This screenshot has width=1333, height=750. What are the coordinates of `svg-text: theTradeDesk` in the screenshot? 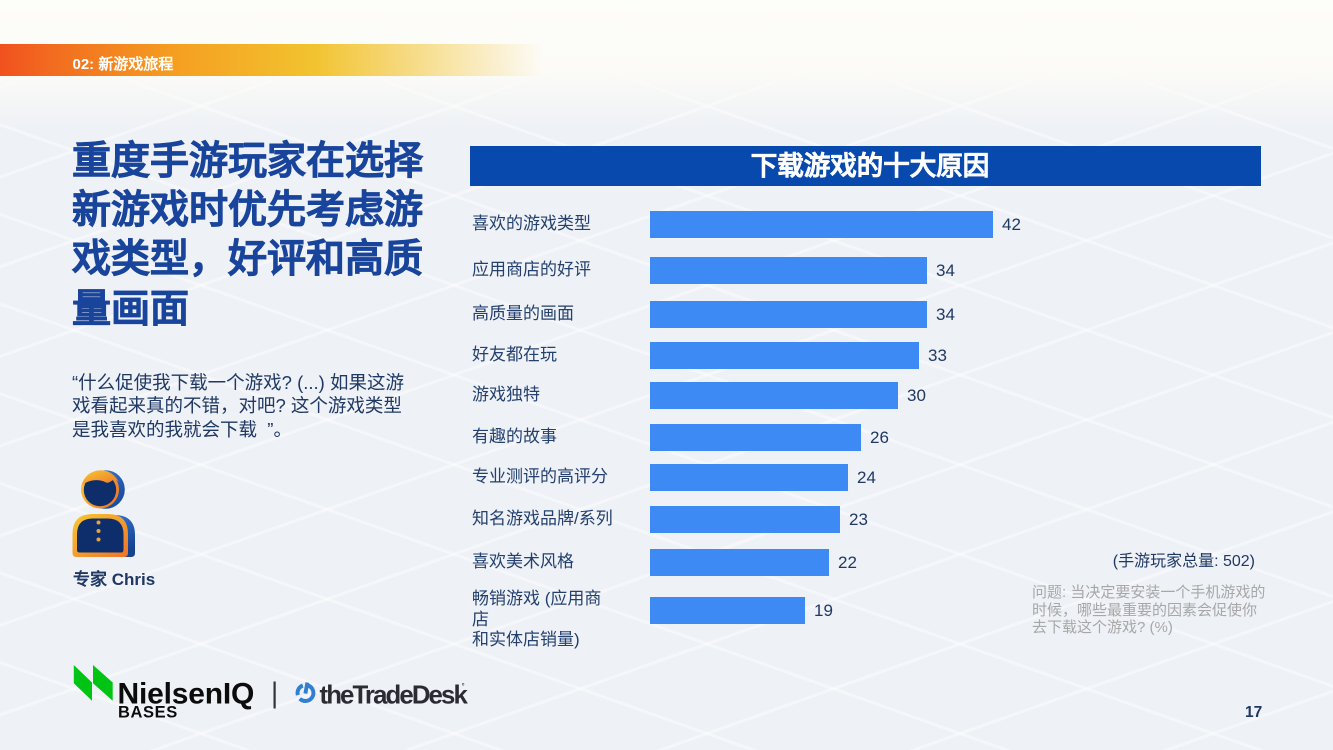 It's located at (394, 696).